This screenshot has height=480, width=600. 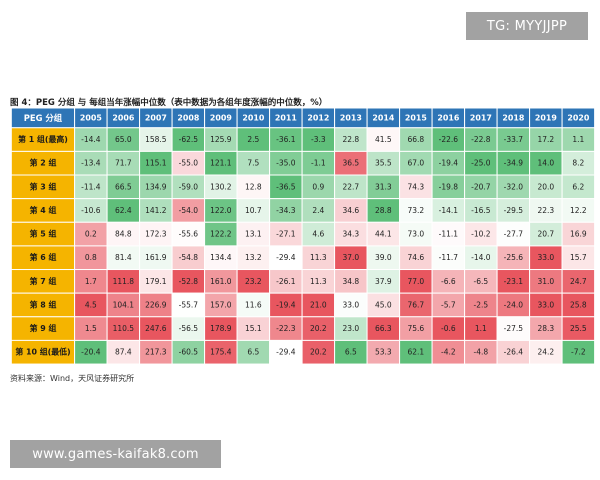 What do you see at coordinates (383, 117) in the screenshot?
I see `header-year-2014: 2014` at bounding box center [383, 117].